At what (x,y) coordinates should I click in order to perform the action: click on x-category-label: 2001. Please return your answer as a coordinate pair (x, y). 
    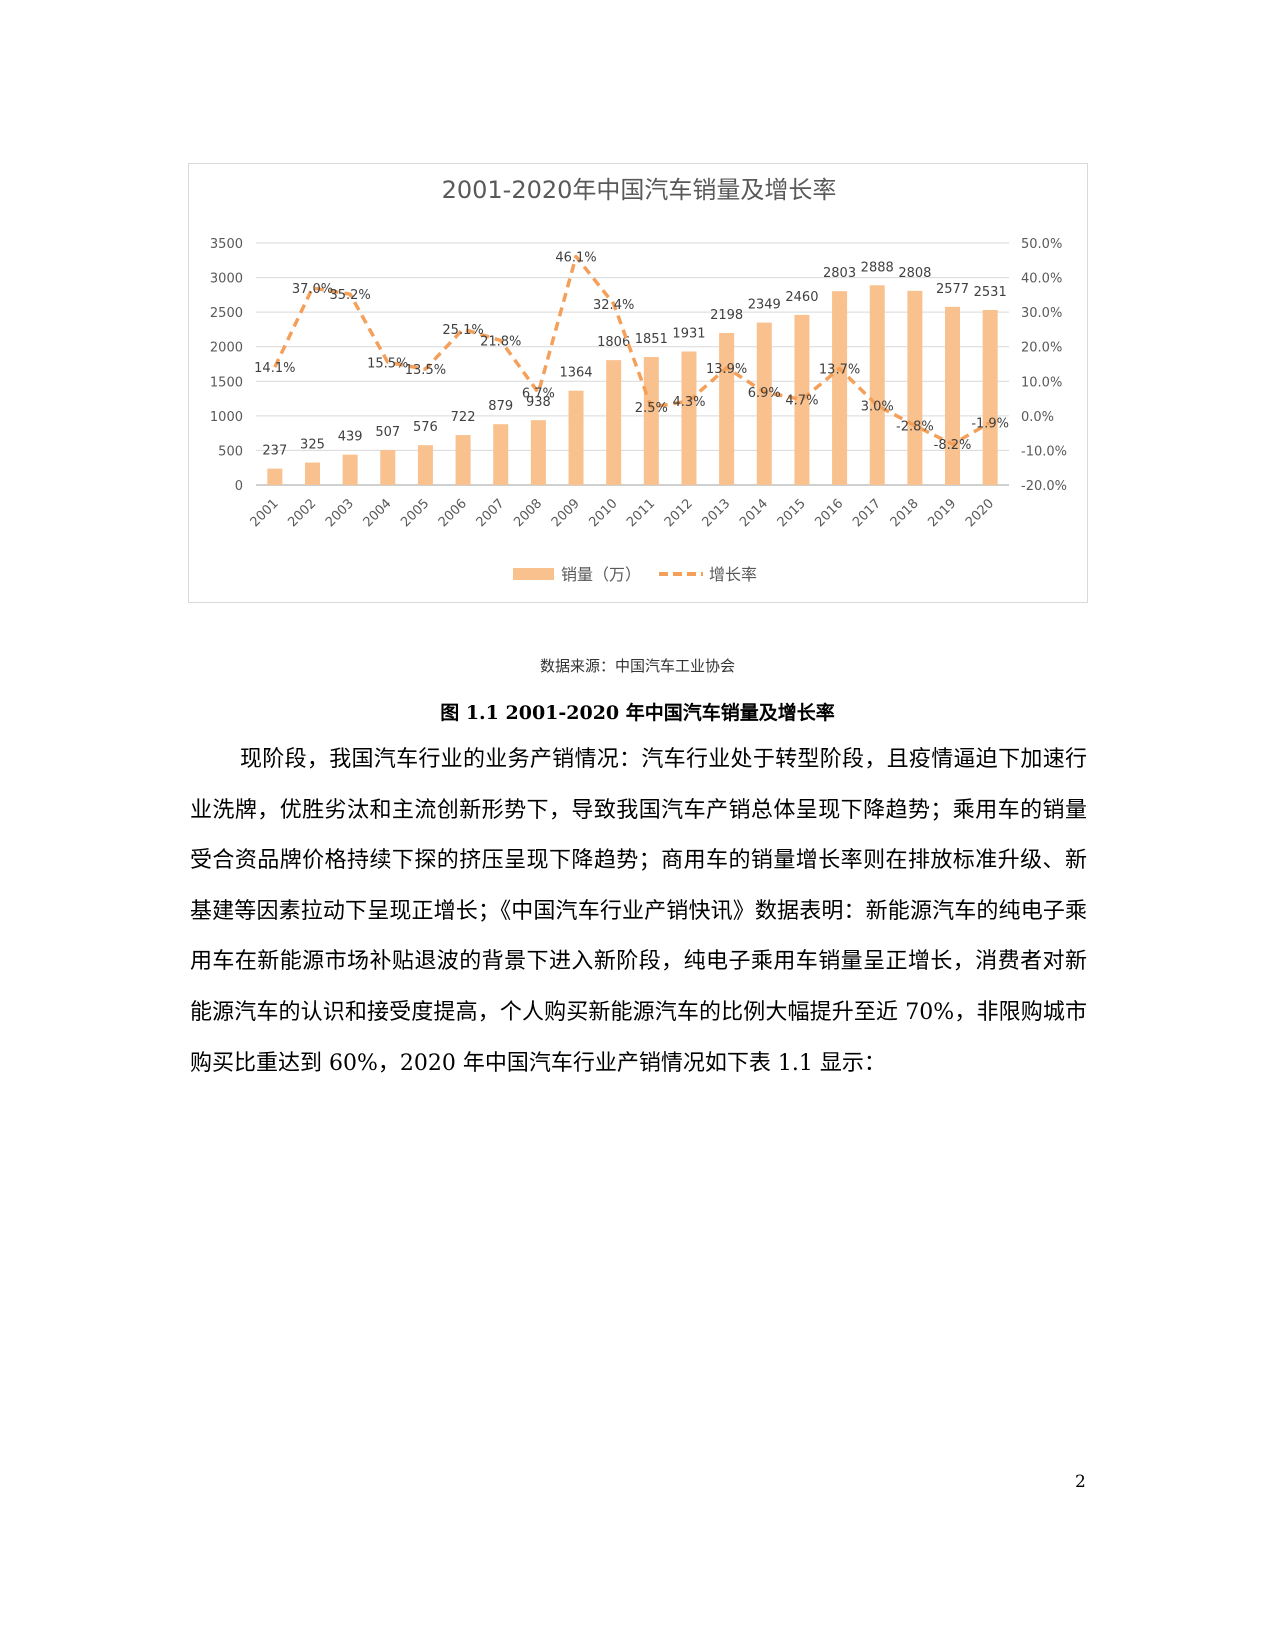
    Looking at the image, I should click on (265, 513).